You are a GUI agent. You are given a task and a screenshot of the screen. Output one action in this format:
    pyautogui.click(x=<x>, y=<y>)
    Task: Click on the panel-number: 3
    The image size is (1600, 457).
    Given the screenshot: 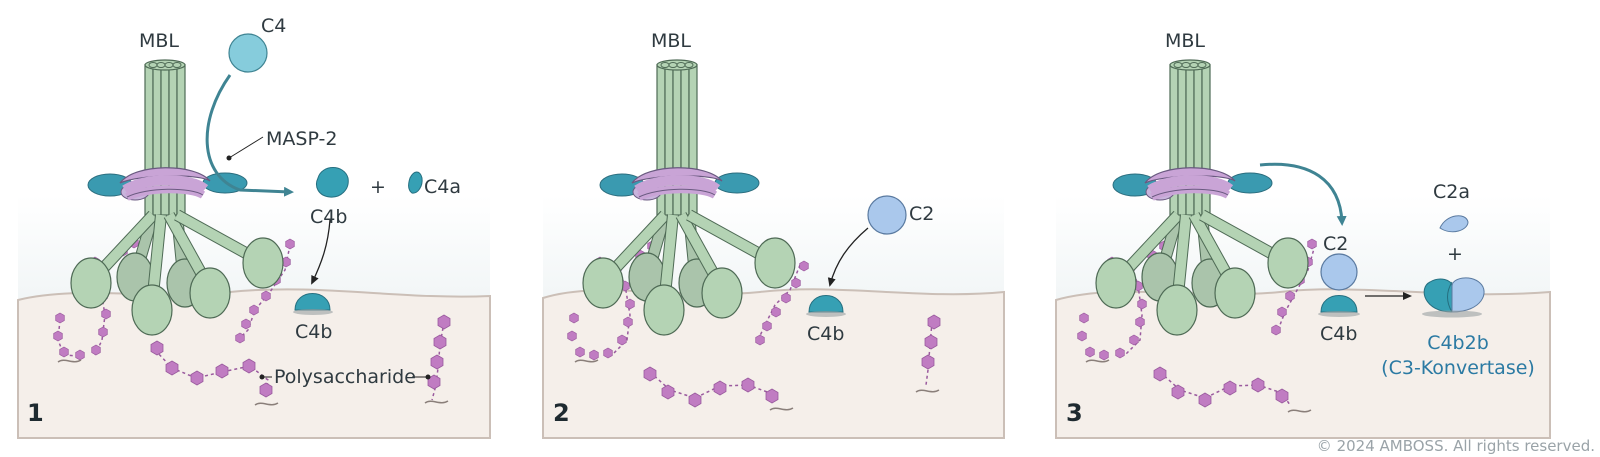 What is the action you would take?
    pyautogui.click(x=1074, y=413)
    